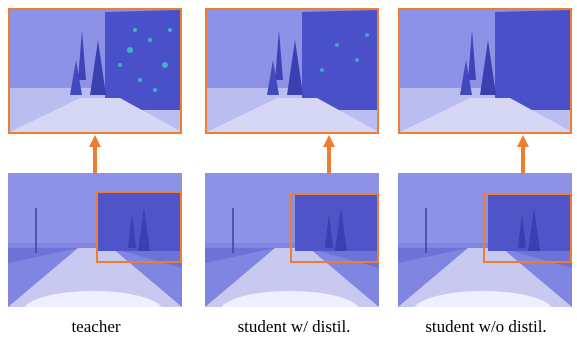 The width and height of the screenshot is (577, 341). What do you see at coordinates (294, 326) in the screenshot?
I see `caption-student-with-distil: student w/ distil.` at bounding box center [294, 326].